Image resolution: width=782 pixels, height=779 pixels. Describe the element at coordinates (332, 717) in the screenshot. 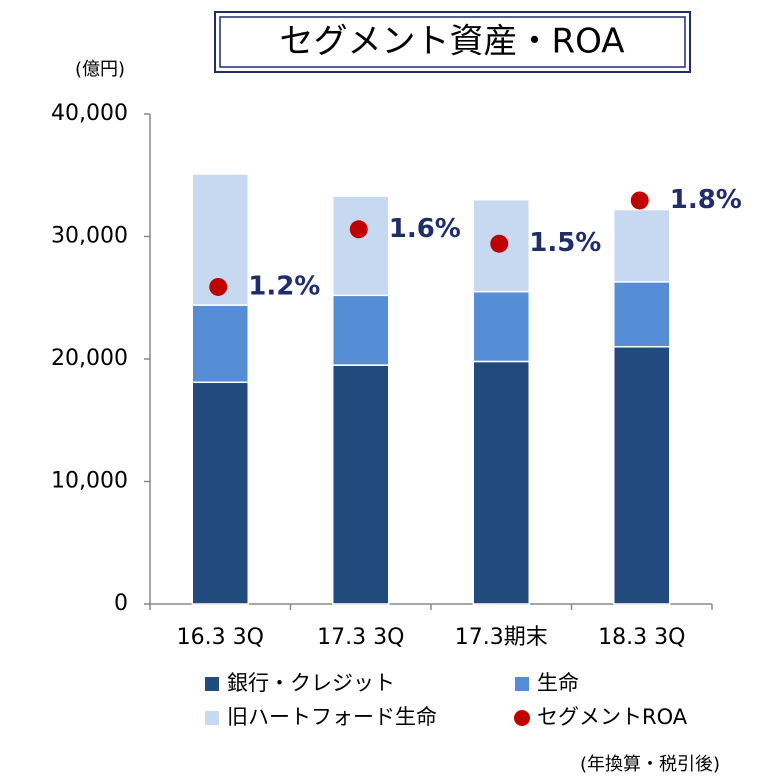

I see `legend-label: 旧ハートフォード生命` at that location.